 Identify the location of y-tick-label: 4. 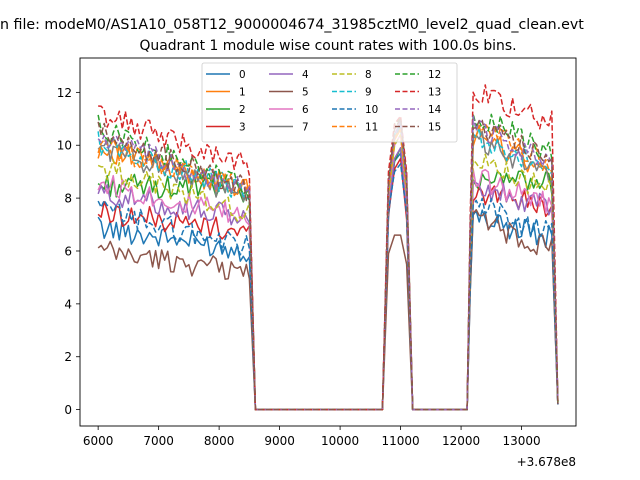
(68, 304).